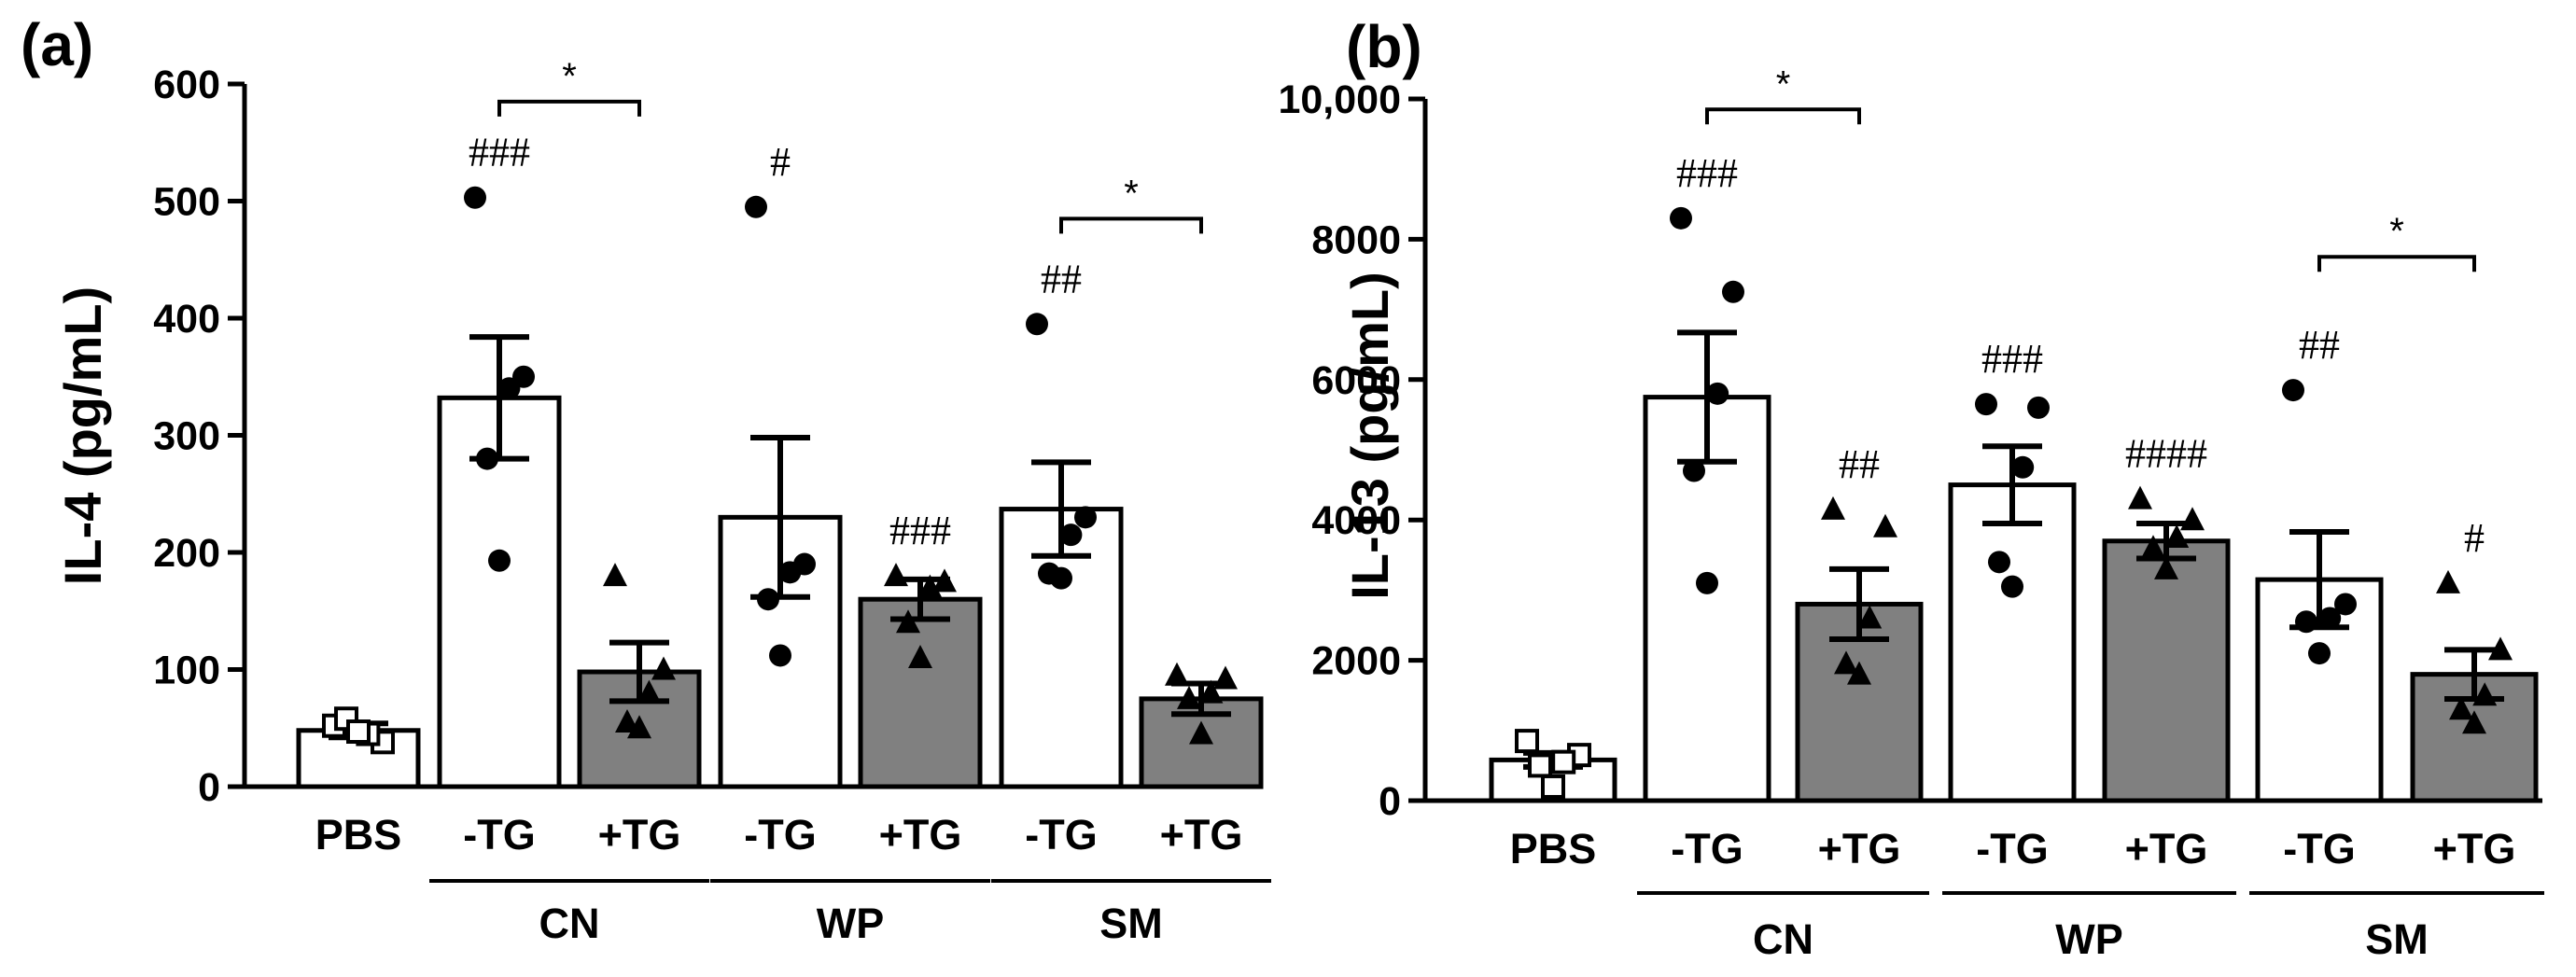 This screenshot has width=2576, height=977. I want to click on y-tick-label: 600, so click(186, 85).